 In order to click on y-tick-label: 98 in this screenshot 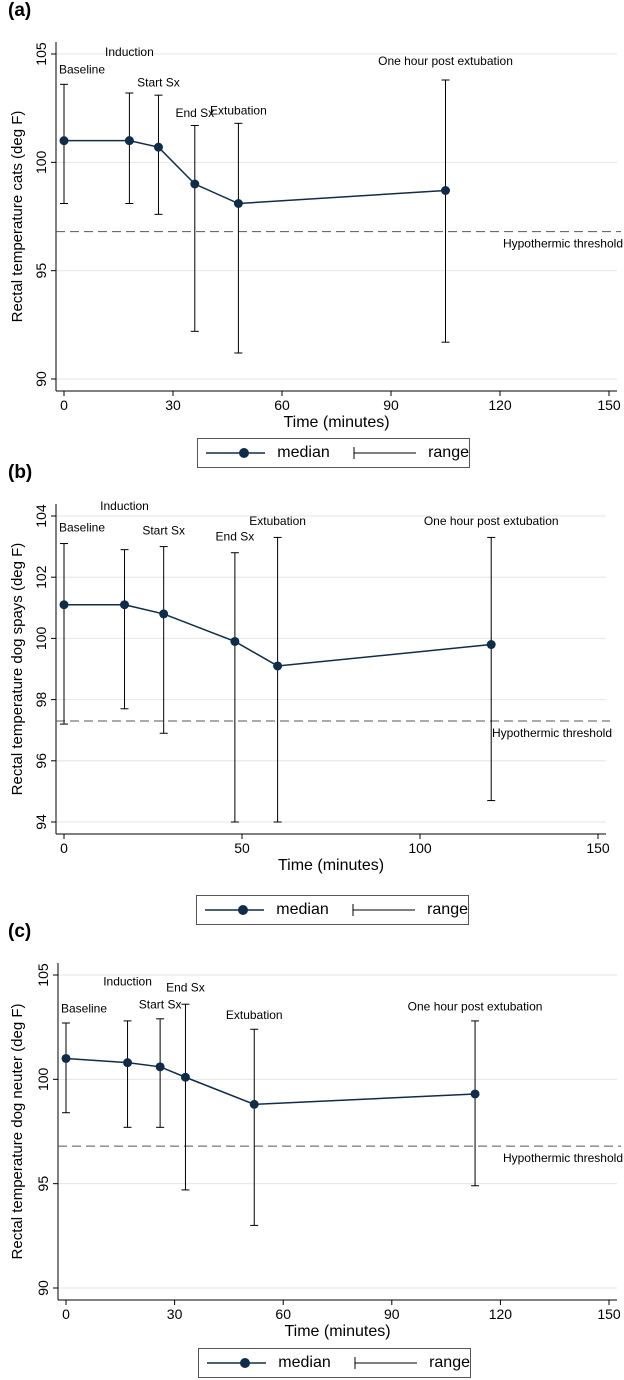, I will do `click(41, 700)`.